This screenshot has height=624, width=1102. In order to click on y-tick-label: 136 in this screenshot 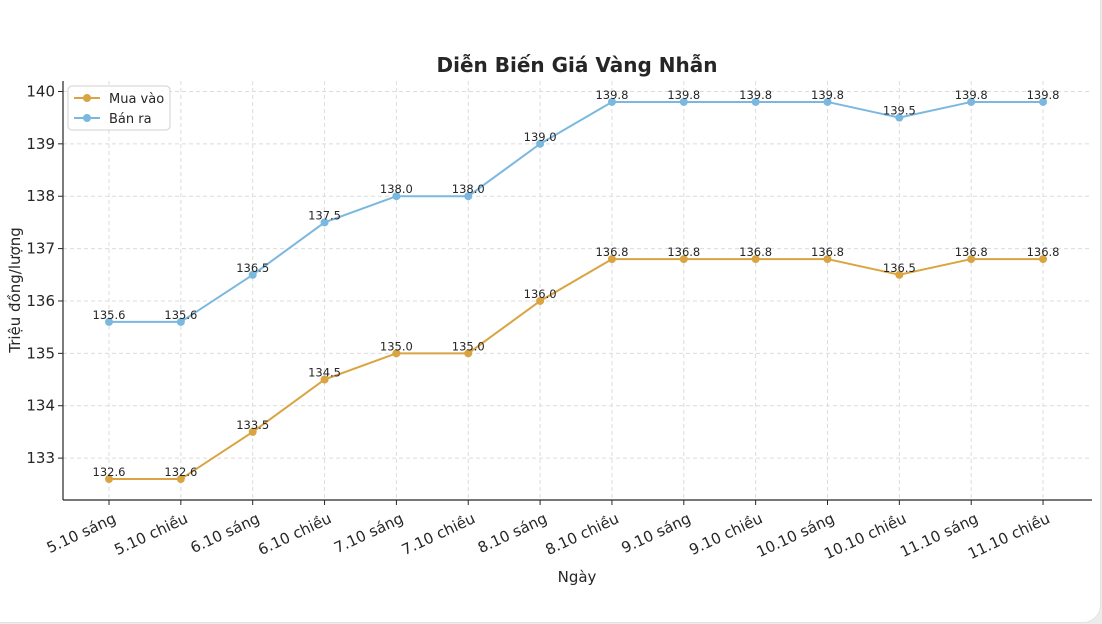, I will do `click(40, 301)`.